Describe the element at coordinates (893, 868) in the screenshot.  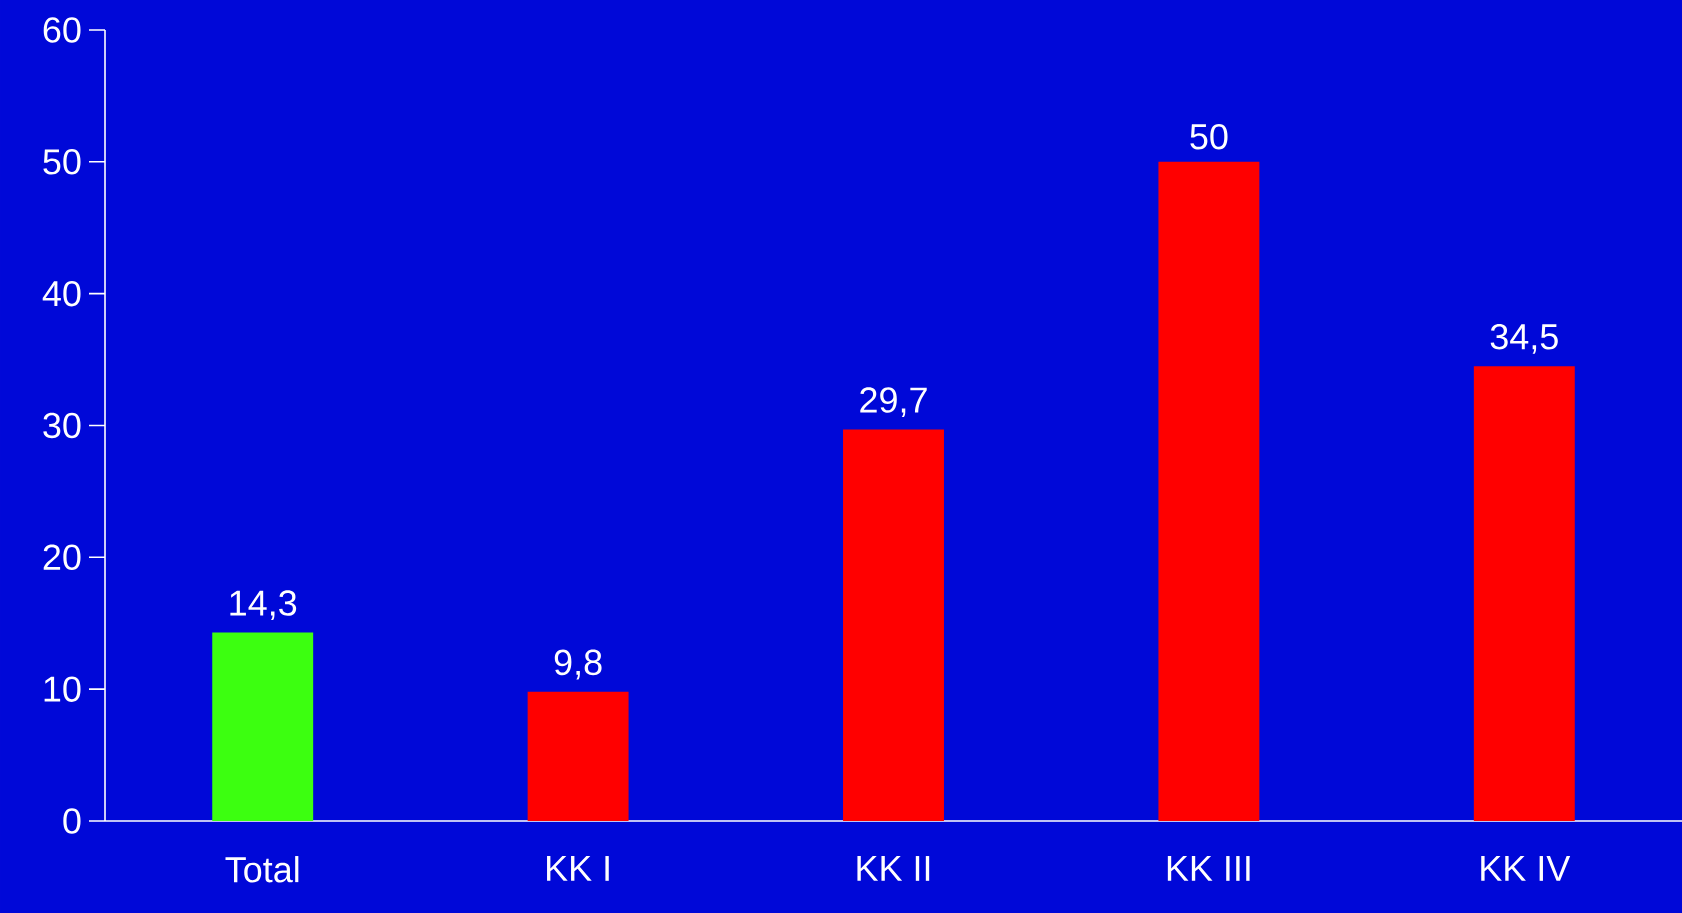
I see `x-tick-label: KK II` at that location.